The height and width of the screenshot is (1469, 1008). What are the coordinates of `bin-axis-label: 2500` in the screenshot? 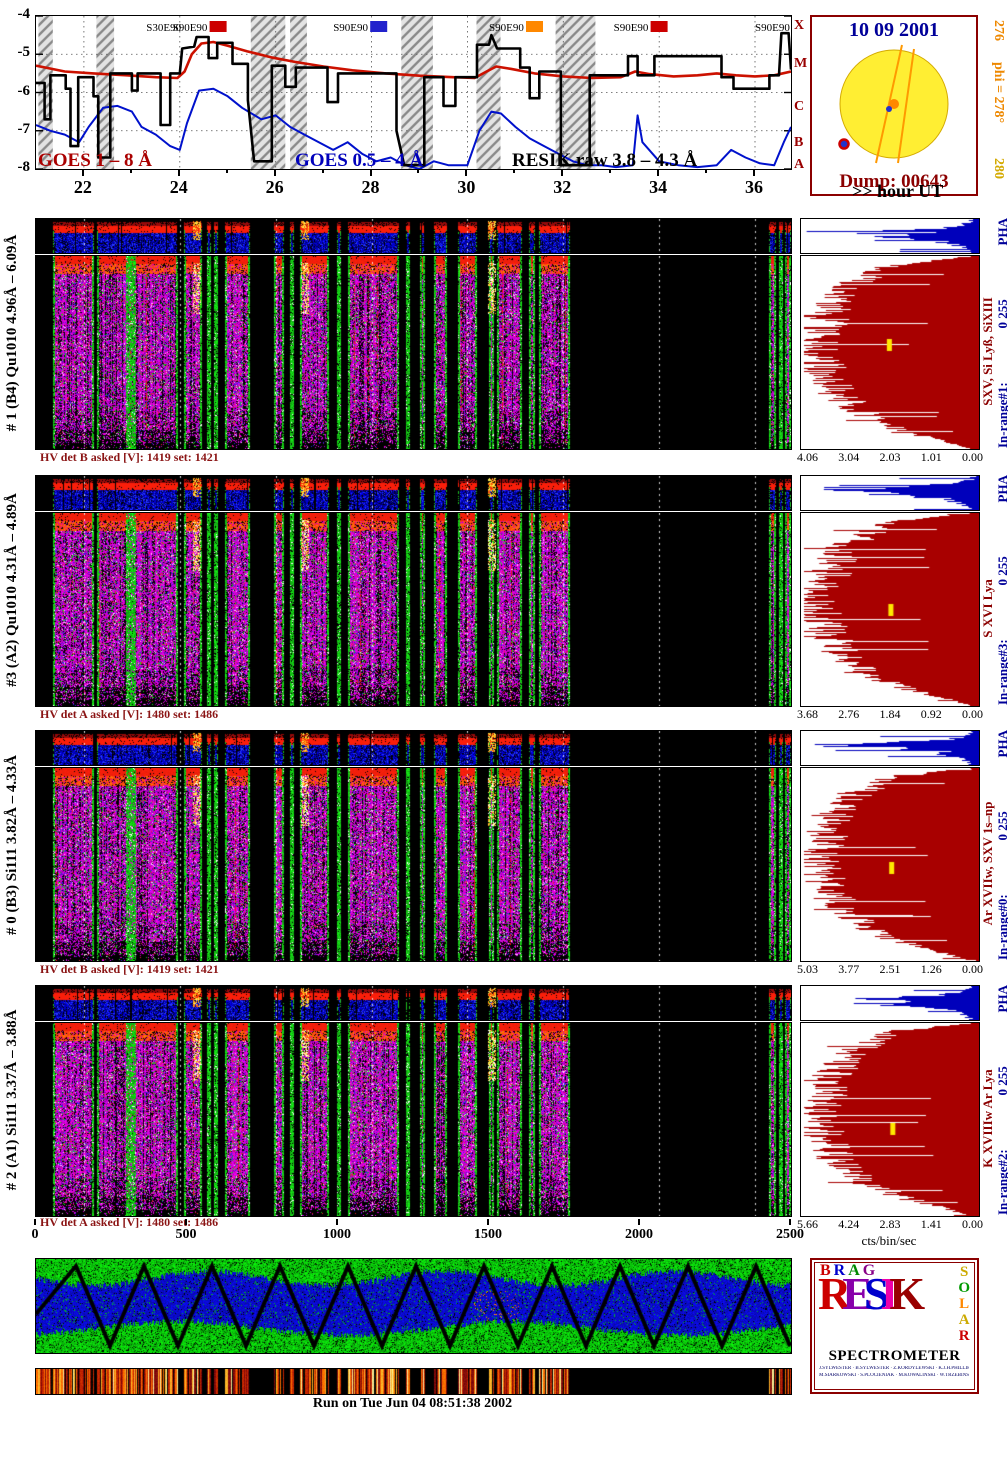 It's located at (790, 1234).